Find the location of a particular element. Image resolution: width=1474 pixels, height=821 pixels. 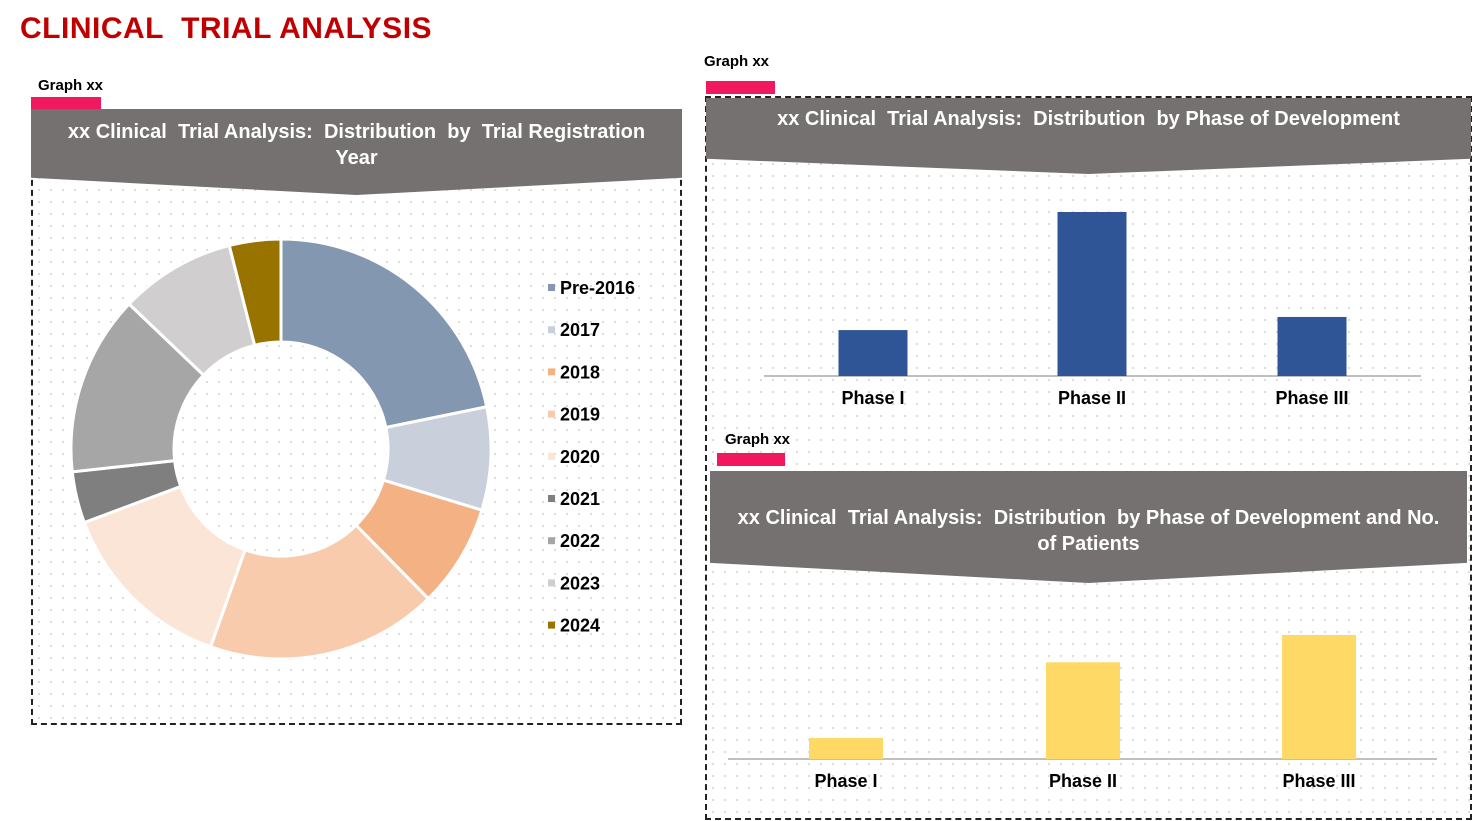

legend-item-label: 2017 is located at coordinates (580, 330).